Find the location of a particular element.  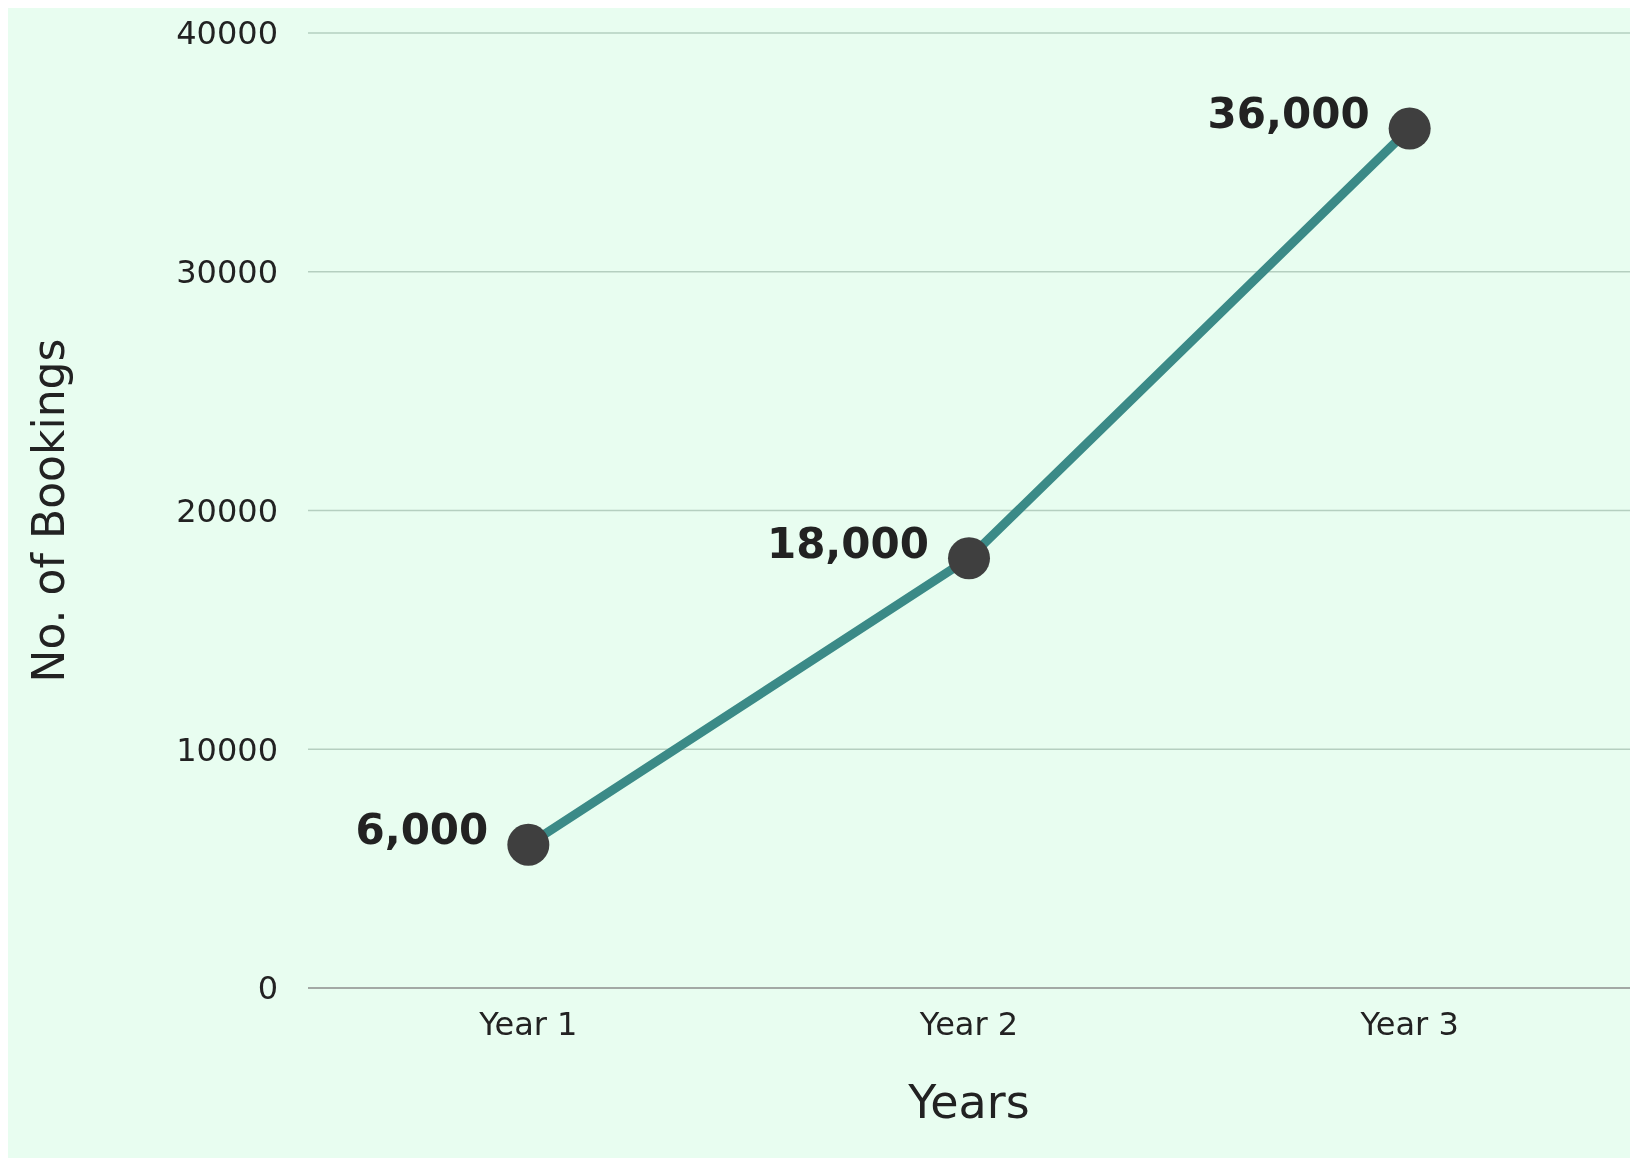

y-tick-label: 30000 is located at coordinates (227, 272).